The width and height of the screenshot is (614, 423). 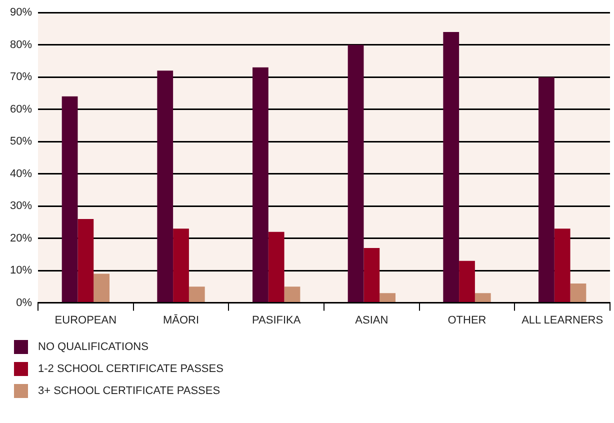 I want to click on y-tick-label: 30%, so click(x=21, y=206).